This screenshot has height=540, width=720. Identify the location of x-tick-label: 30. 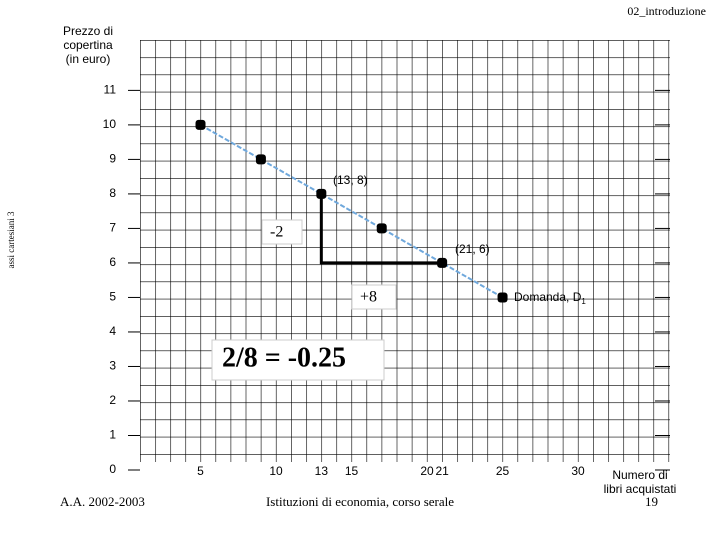
(578, 471).